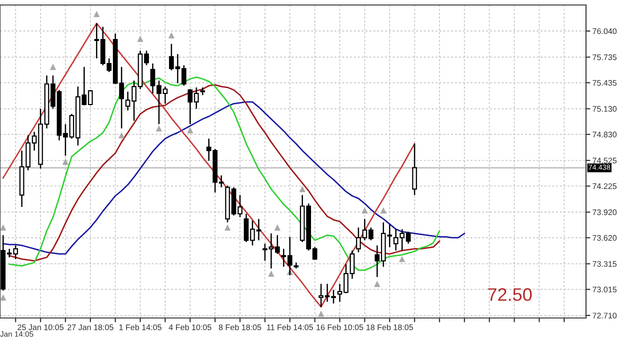 The width and height of the screenshot is (620, 338). What do you see at coordinates (604, 264) in the screenshot?
I see `y-tick-label: 73.315` at bounding box center [604, 264].